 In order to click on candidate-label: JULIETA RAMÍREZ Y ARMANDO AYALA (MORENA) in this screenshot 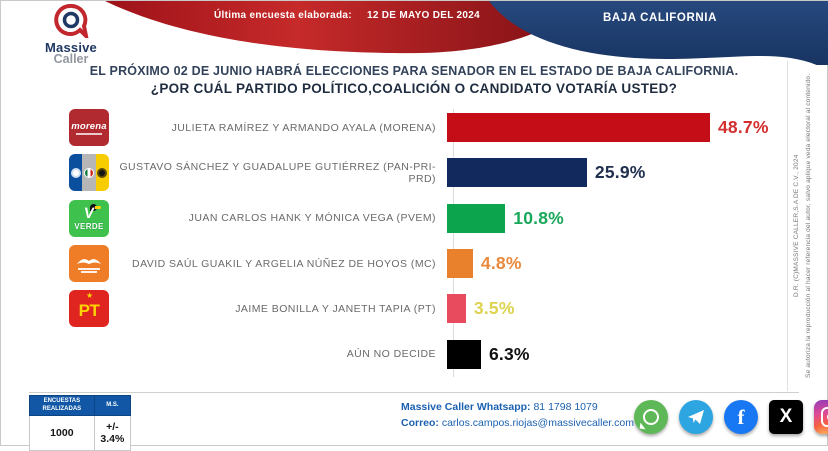, I will do `click(303, 127)`.